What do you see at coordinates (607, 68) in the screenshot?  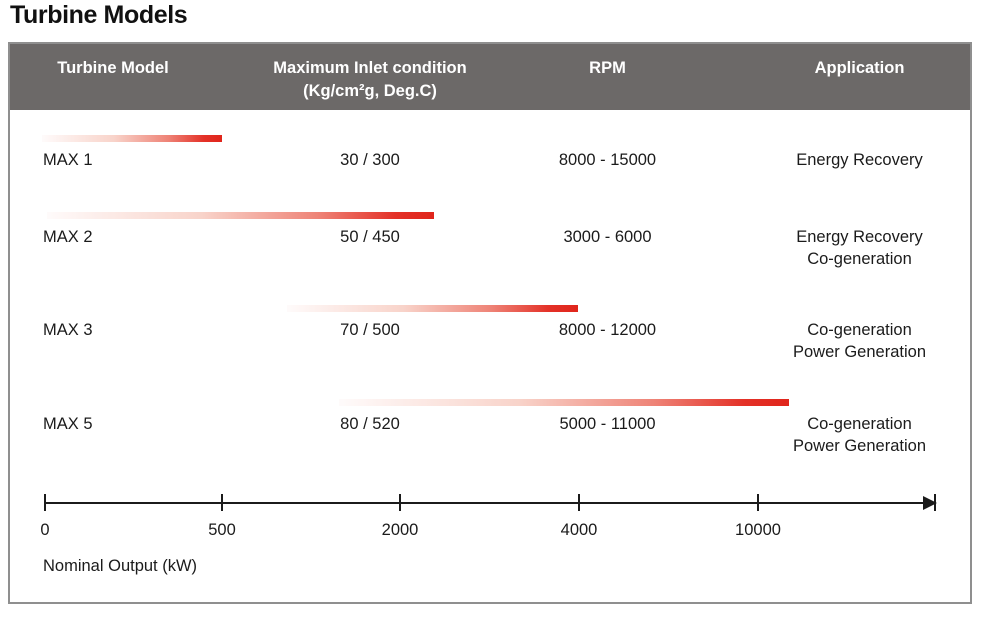 I see `column-header-rpm: RPM` at bounding box center [607, 68].